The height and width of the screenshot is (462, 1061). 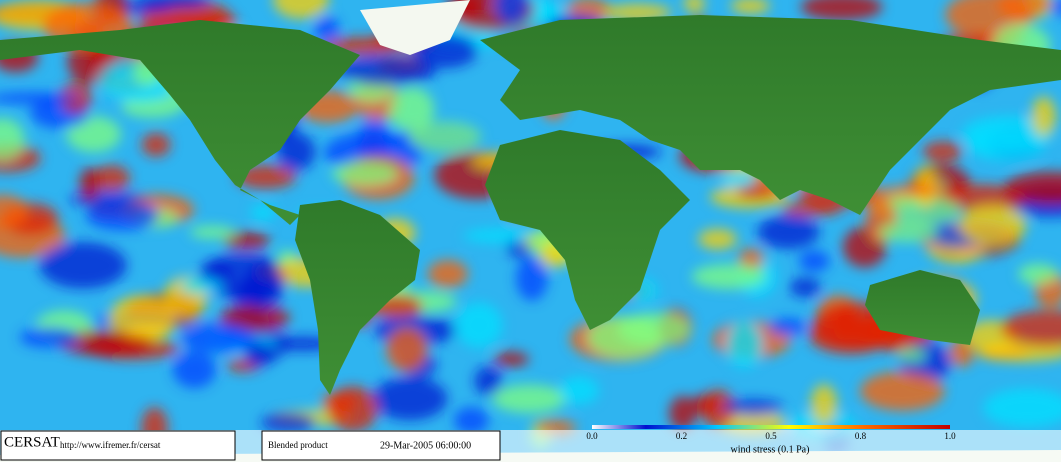 I want to click on colorbar-tick-label: 1.0, so click(x=950, y=436).